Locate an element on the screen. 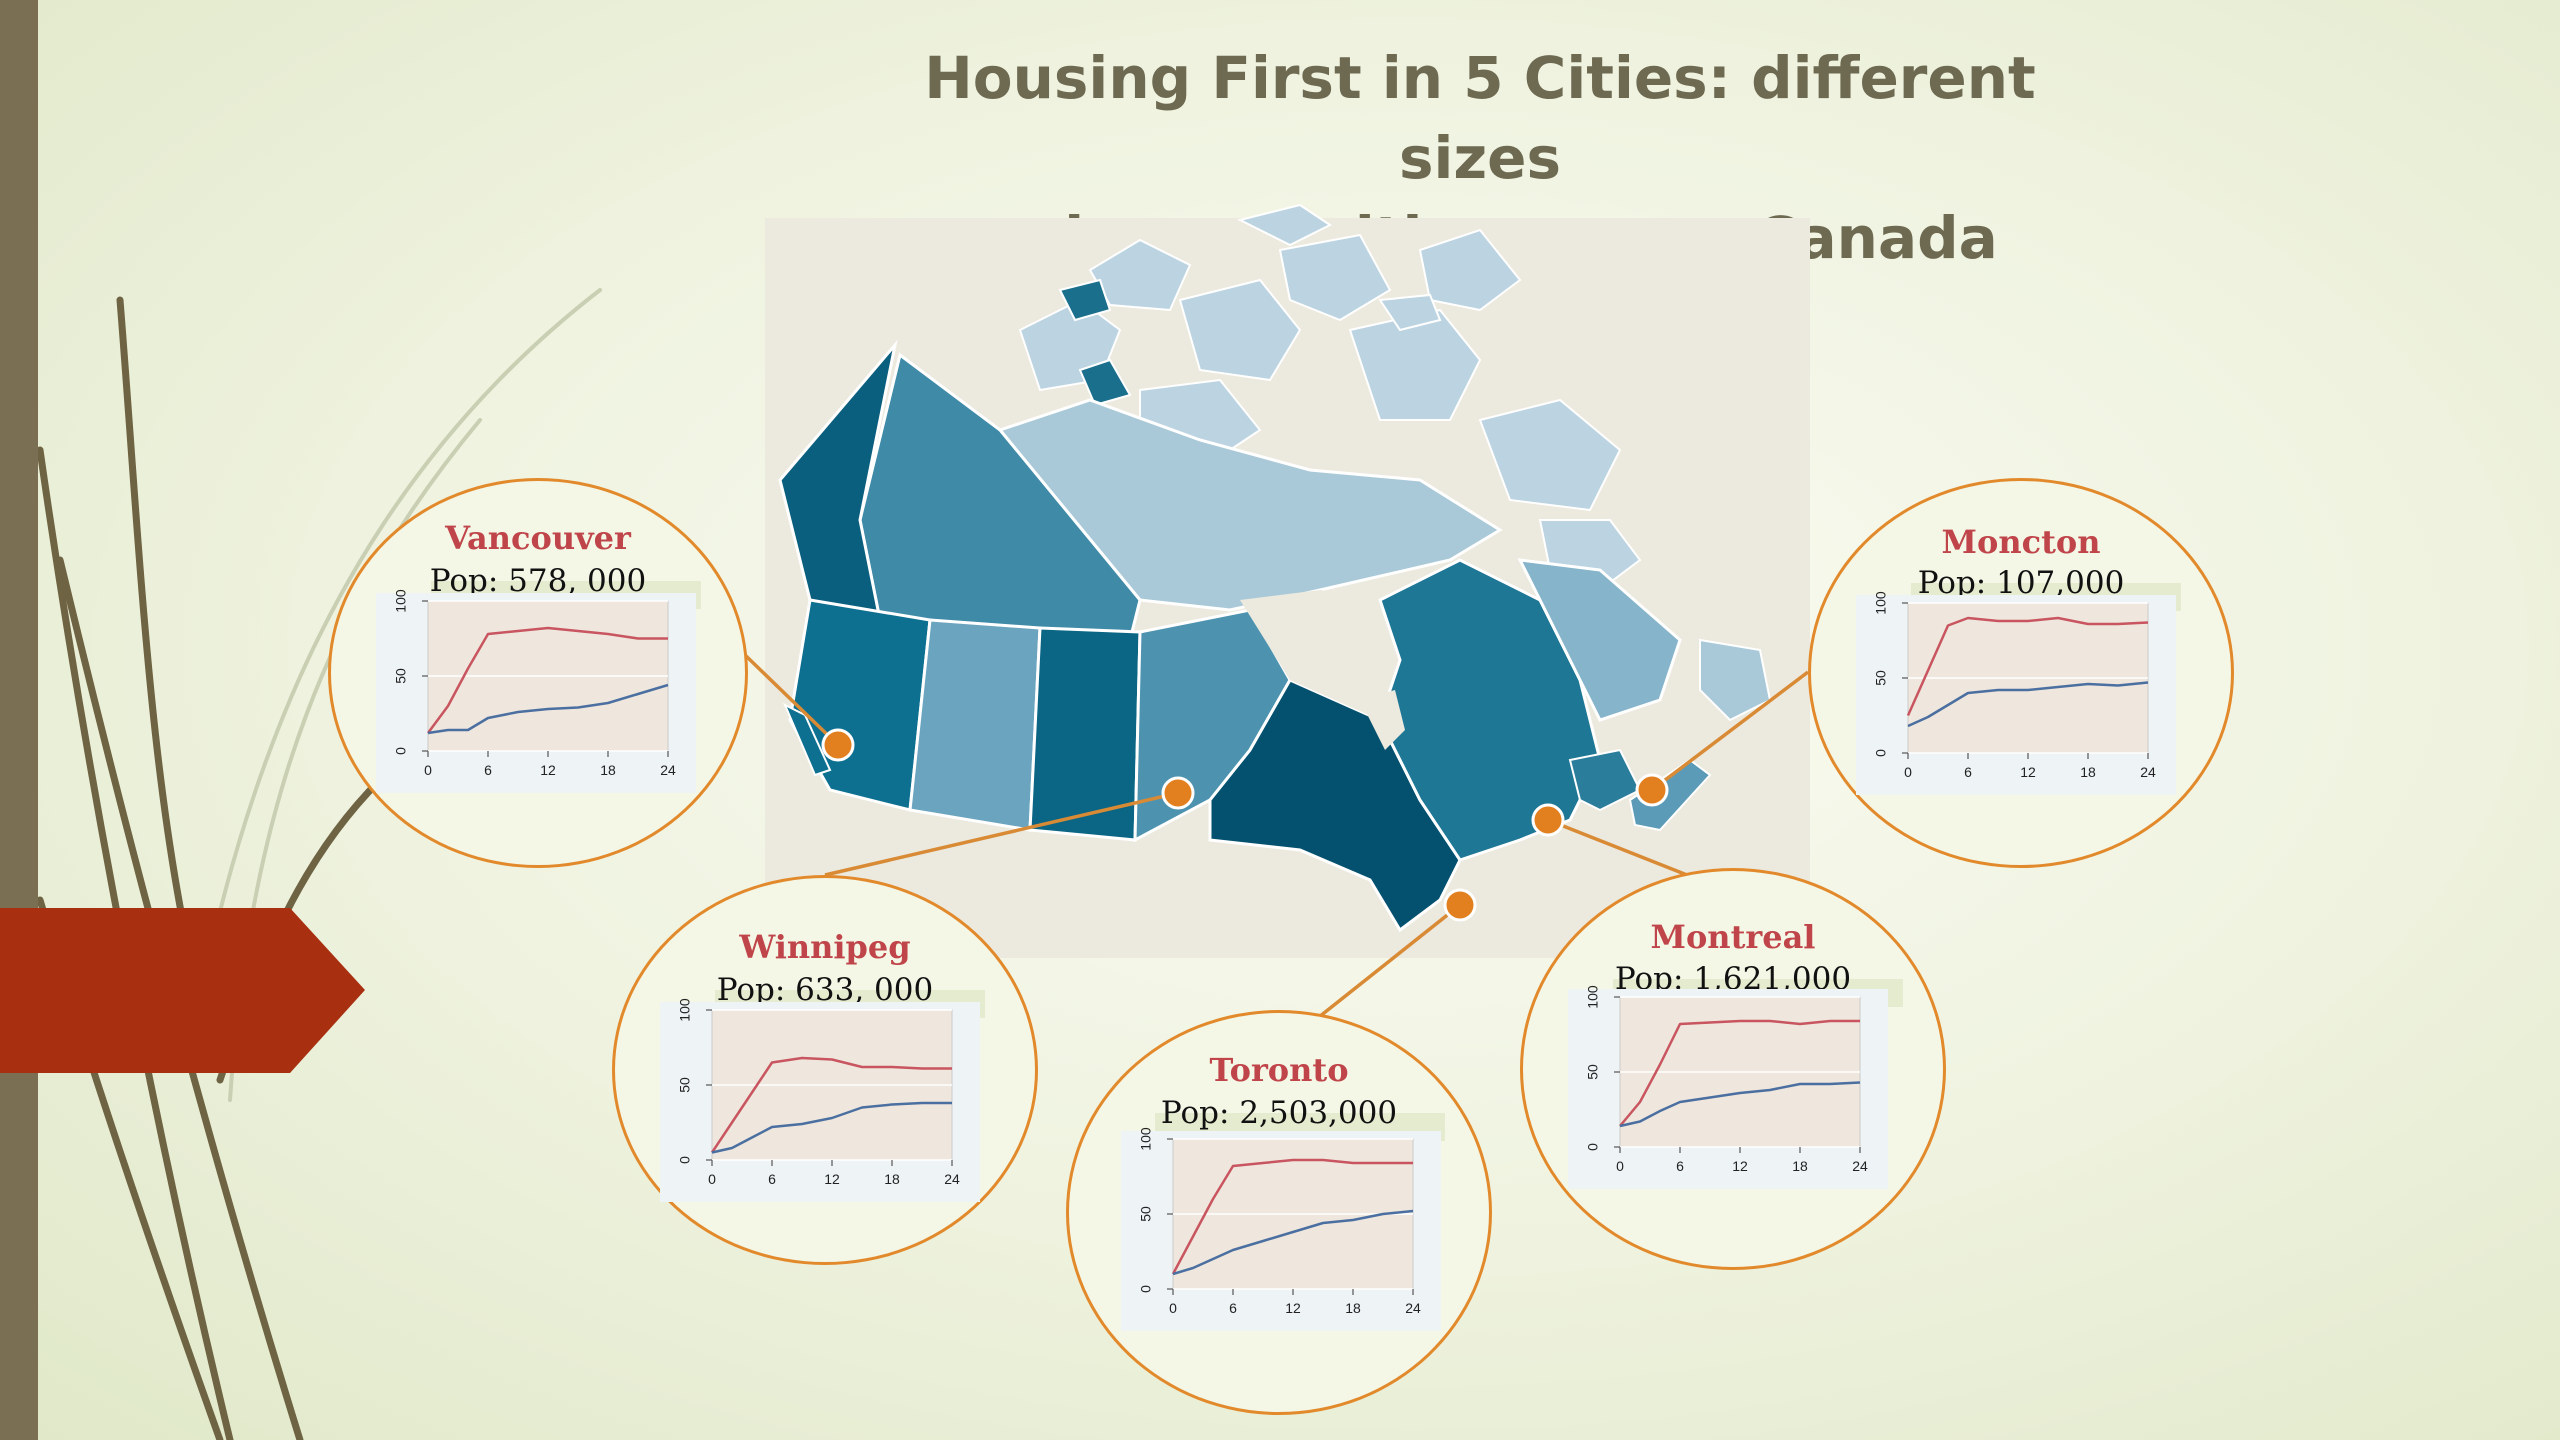 This screenshot has height=1440, width=2560. leader-line-moncton is located at coordinates (1730, 731).